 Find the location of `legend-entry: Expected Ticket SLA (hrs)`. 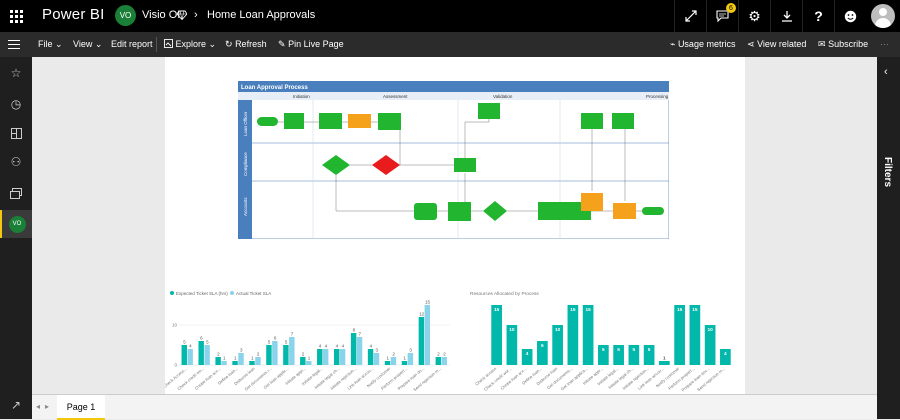

legend-entry: Expected Ticket SLA (hrs) is located at coordinates (202, 293).